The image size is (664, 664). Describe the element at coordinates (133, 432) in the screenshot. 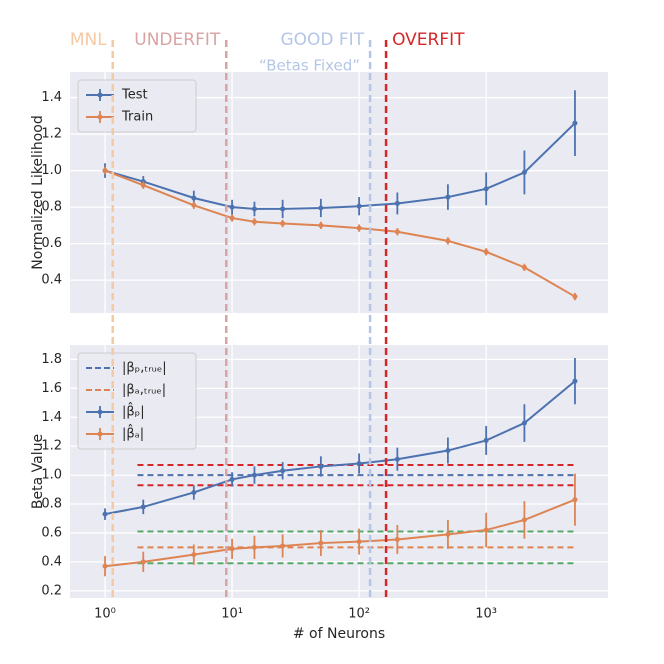

I see `legend-label: |β̂ₐ|` at that location.